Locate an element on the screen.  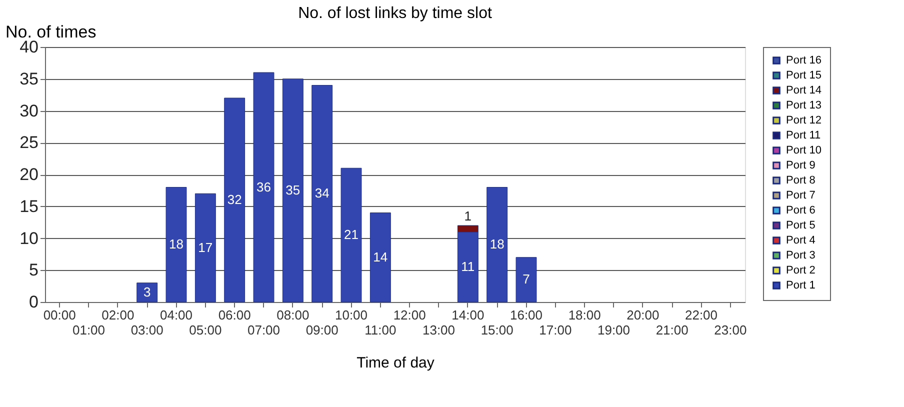
x-tick-label: 13:00 is located at coordinates (439, 330).